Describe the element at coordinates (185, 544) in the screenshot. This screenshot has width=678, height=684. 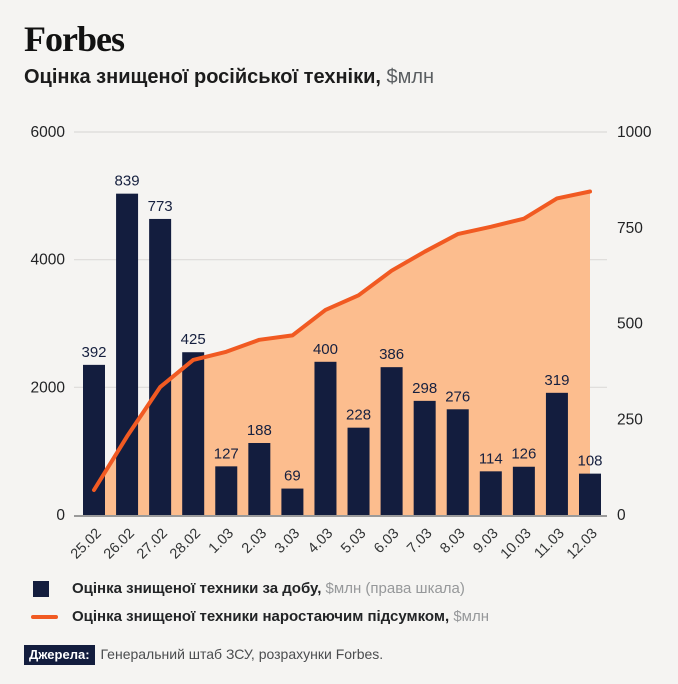
I see `x-axis-tick-label: 28.02` at that location.